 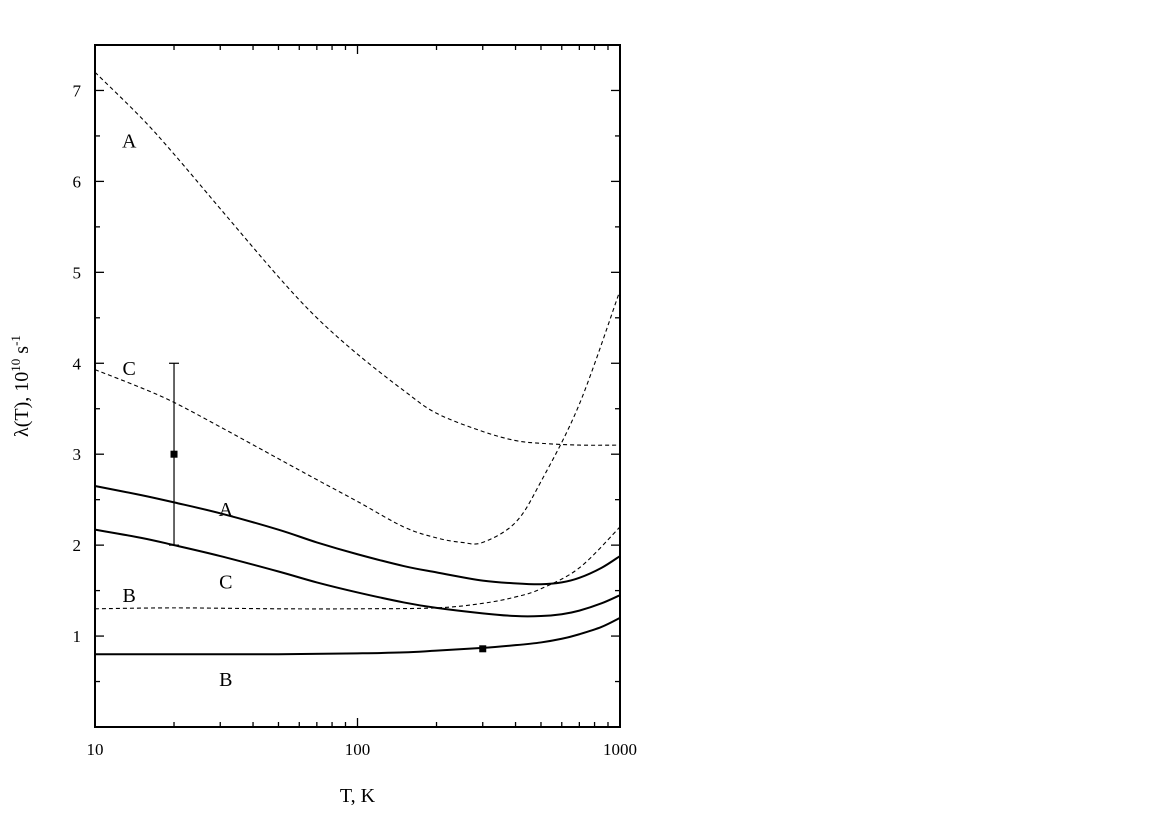 What do you see at coordinates (77, 181) in the screenshot?
I see `y-tick-label: 6` at bounding box center [77, 181].